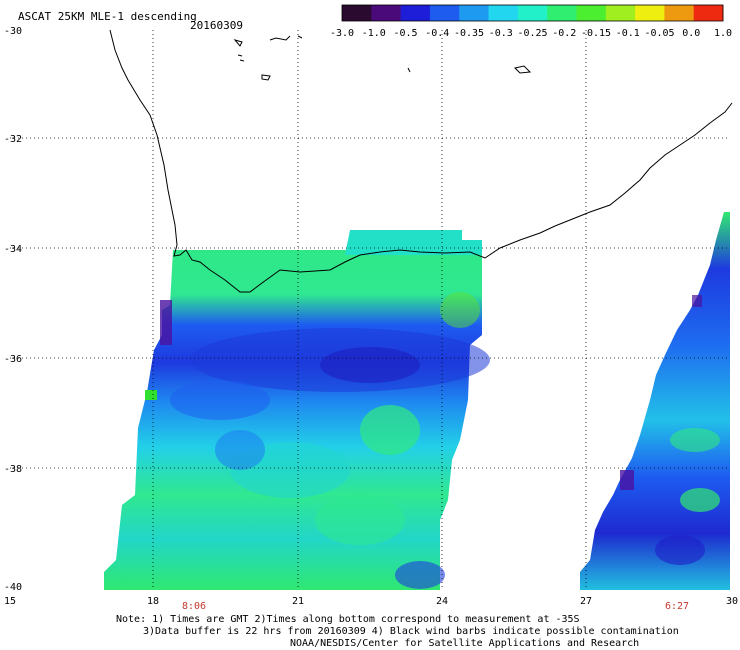 The image size is (740, 650). Describe the element at coordinates (691, 33) in the screenshot. I see `colorbar-tick-label: 0.0` at that location.